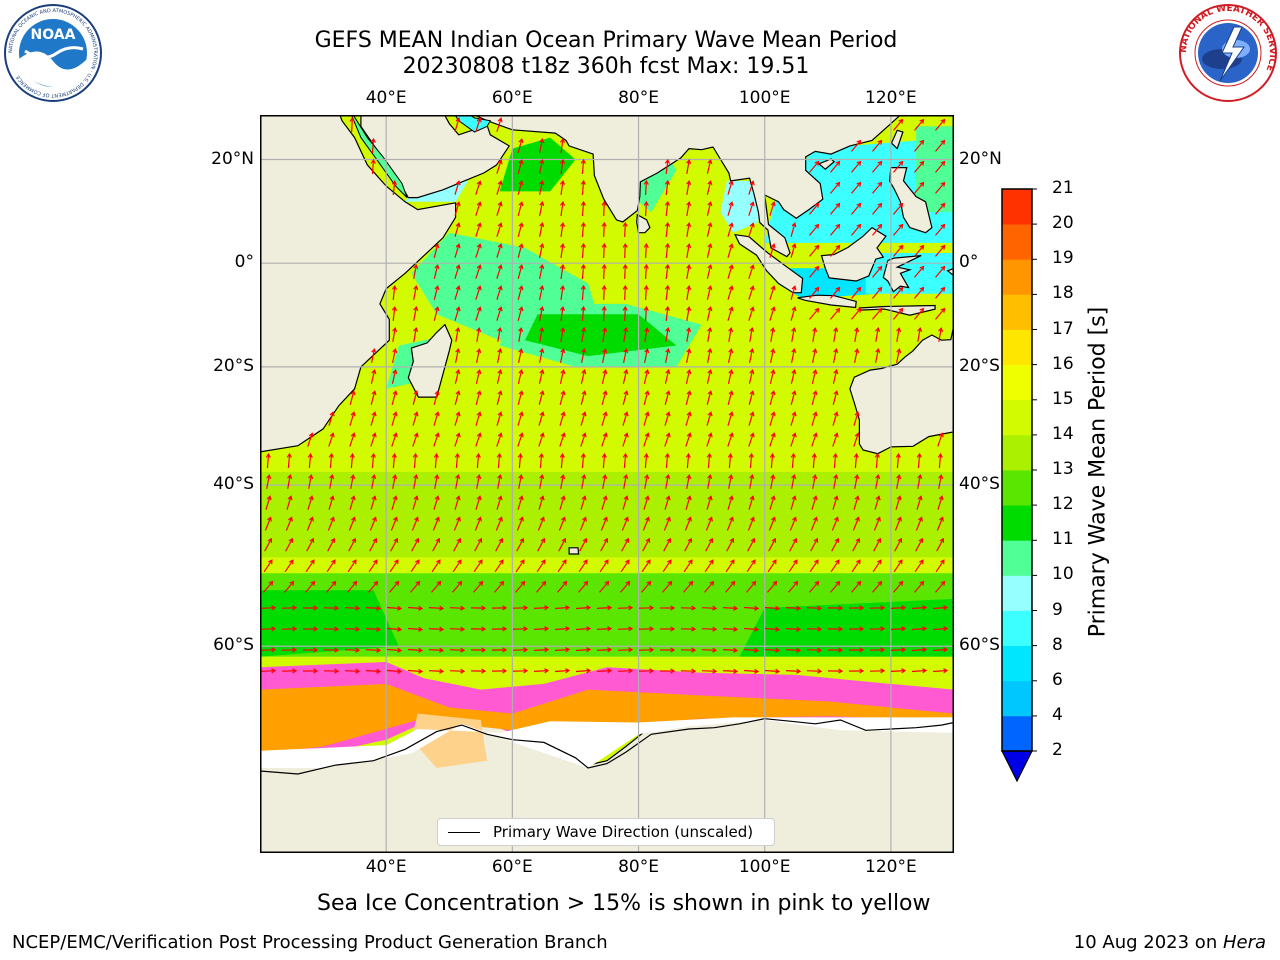 Image resolution: width=1280 pixels, height=960 pixels. What do you see at coordinates (1063, 504) in the screenshot?
I see `colorbar-tick-label: 12` at bounding box center [1063, 504].